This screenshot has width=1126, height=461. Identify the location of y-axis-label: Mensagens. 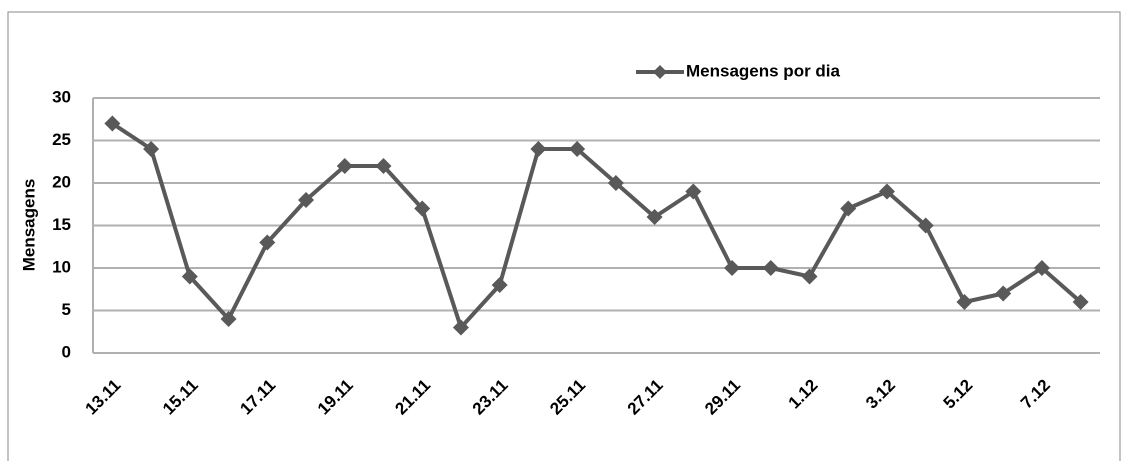
(28, 225).